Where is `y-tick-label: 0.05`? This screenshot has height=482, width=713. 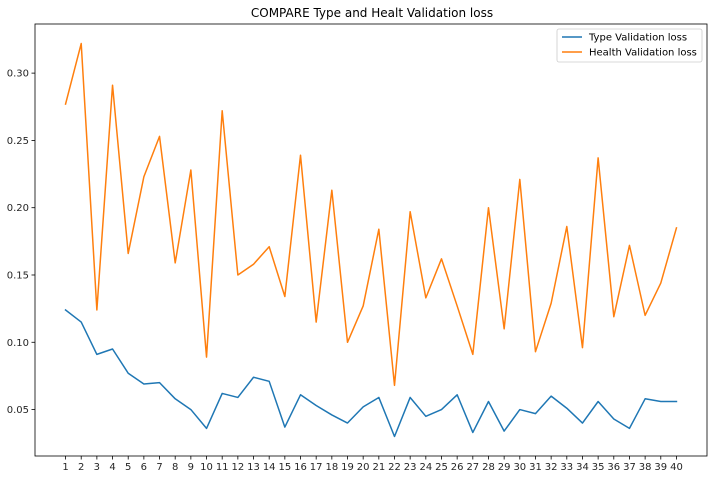
y-tick-label: 0.05 is located at coordinates (18, 410).